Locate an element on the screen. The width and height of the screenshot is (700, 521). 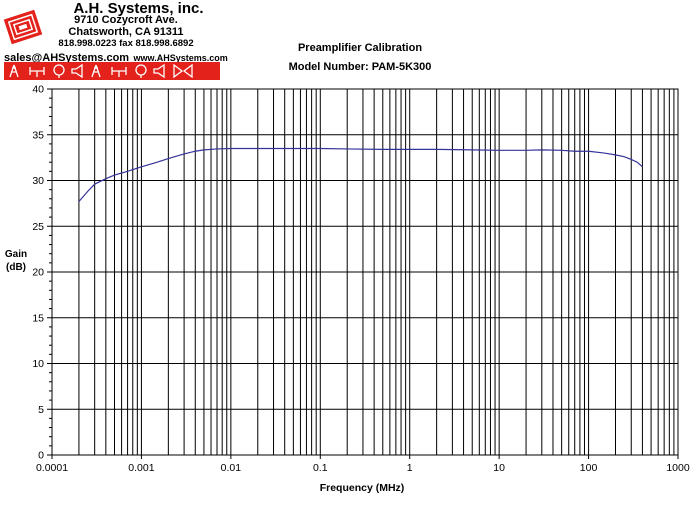
ah-systems-logo-icon is located at coordinates (23, 27).